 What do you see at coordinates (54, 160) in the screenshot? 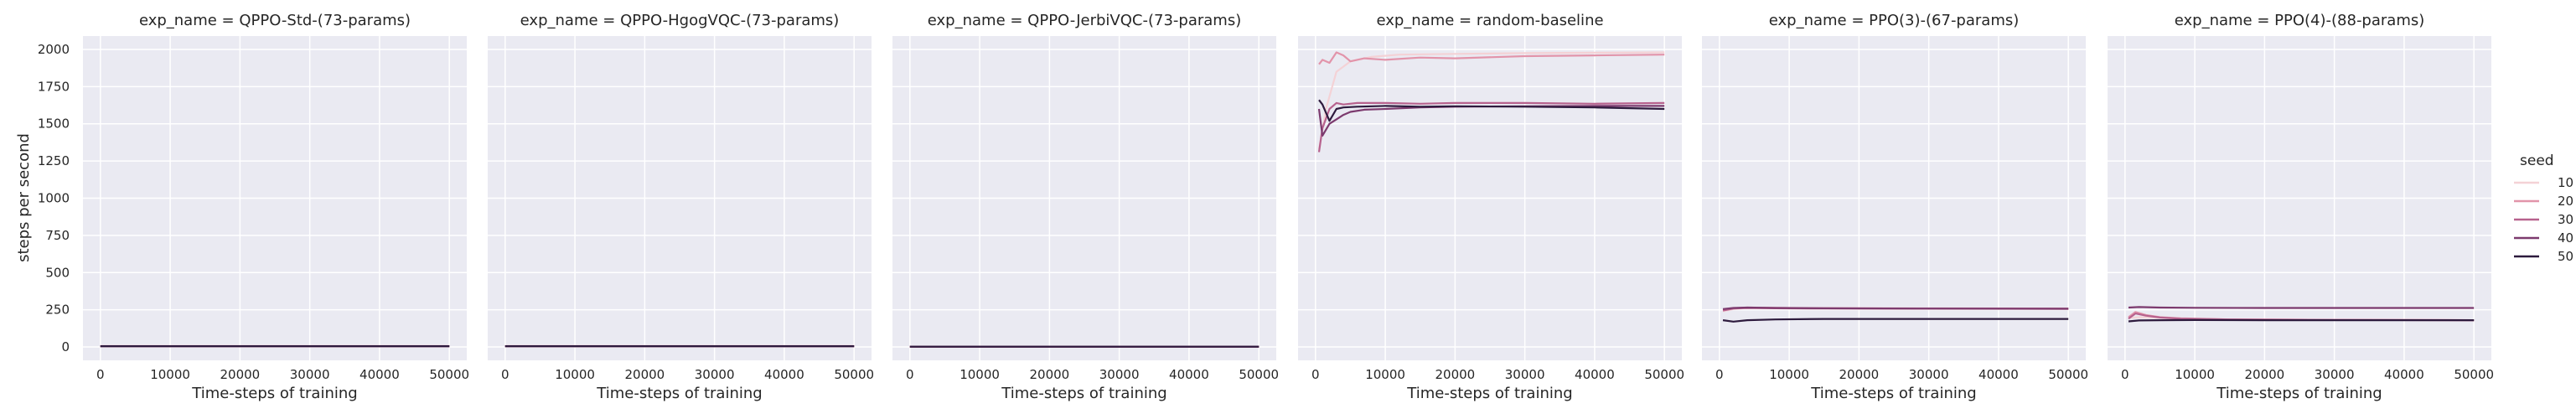
I see `y-tick-label: 1250` at bounding box center [54, 160].